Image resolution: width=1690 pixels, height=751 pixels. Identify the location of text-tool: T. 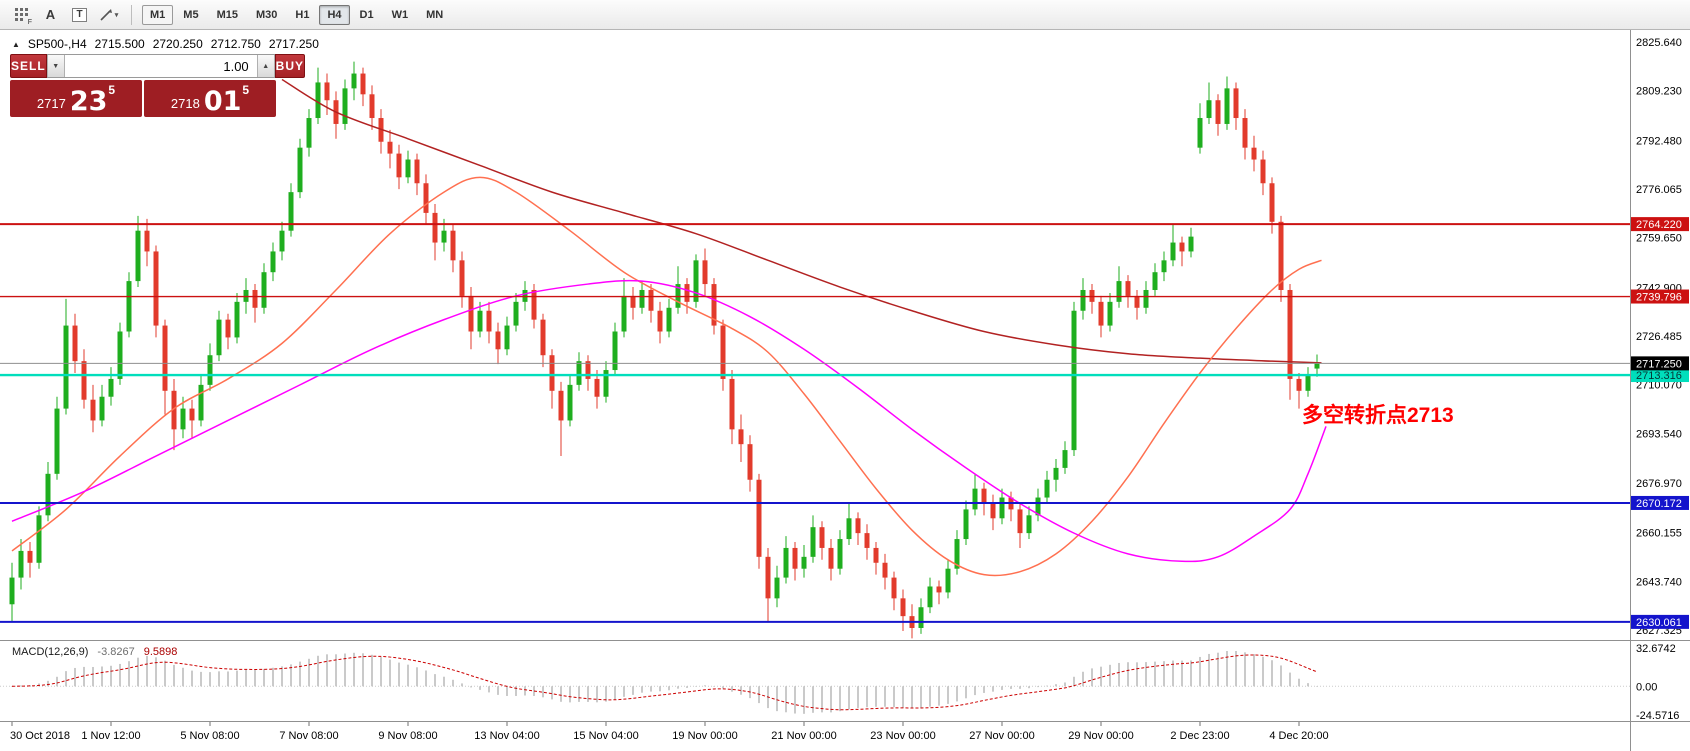
(79, 15).